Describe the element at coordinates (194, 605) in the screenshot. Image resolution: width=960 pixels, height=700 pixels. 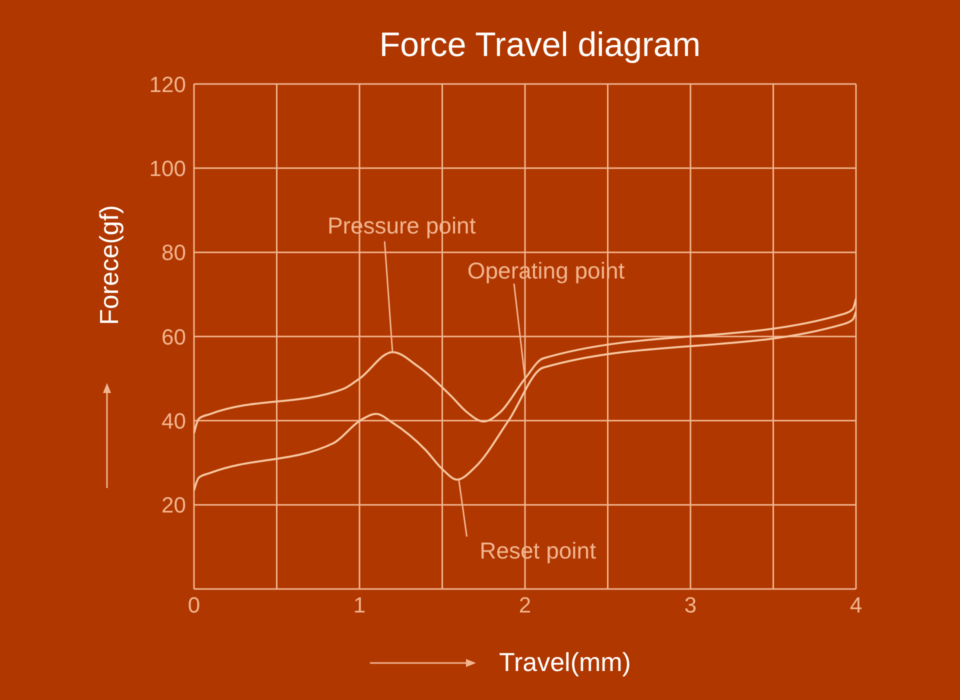
I see `x-tick-label: 0` at that location.